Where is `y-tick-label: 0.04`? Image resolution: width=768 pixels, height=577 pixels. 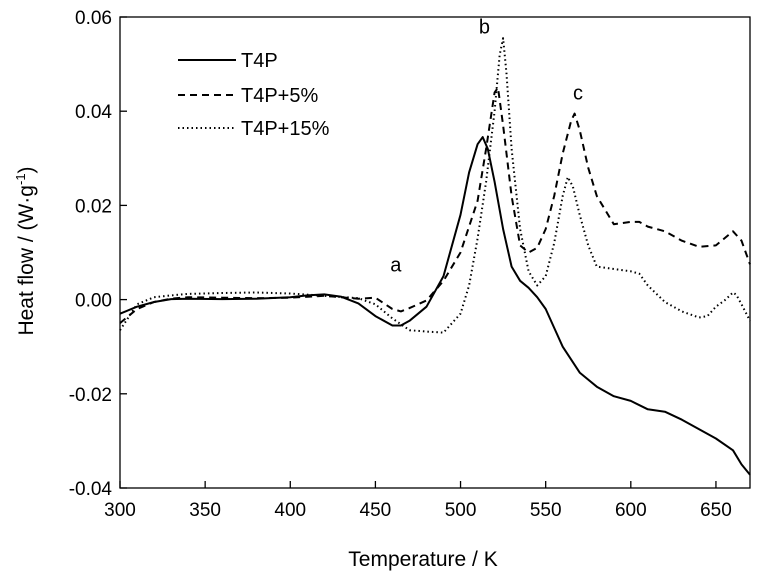
y-tick-label: 0.04 is located at coordinates (93, 112).